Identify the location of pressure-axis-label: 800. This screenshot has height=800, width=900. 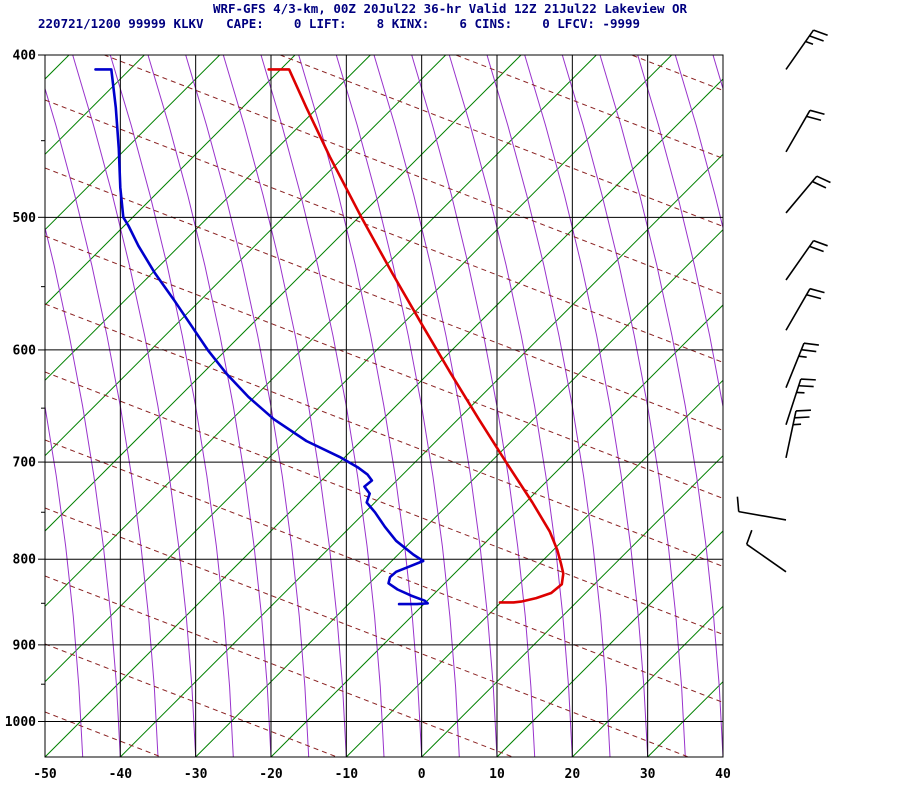
(25, 560).